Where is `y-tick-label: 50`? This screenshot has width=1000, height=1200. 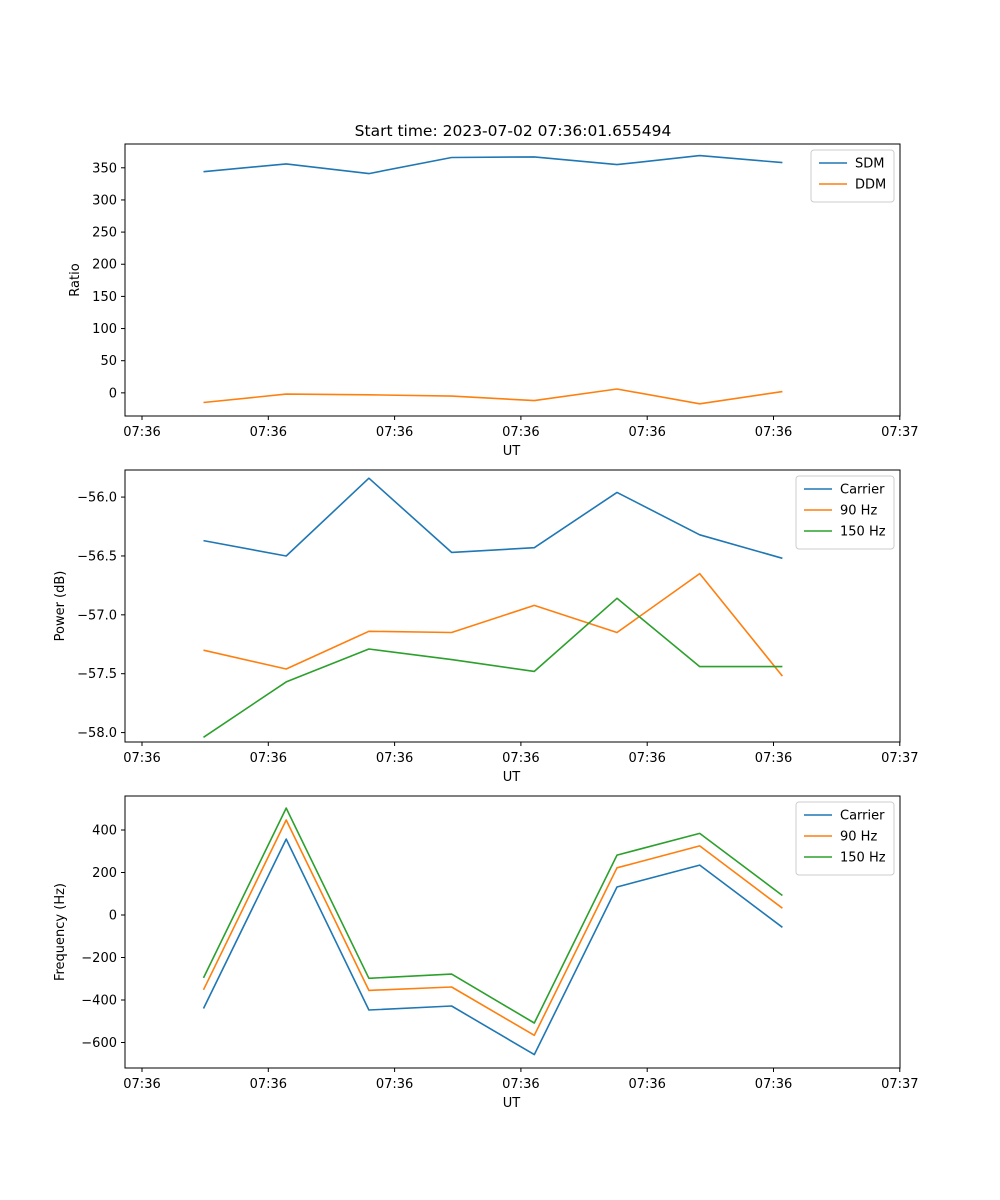 y-tick-label: 50 is located at coordinates (108, 361).